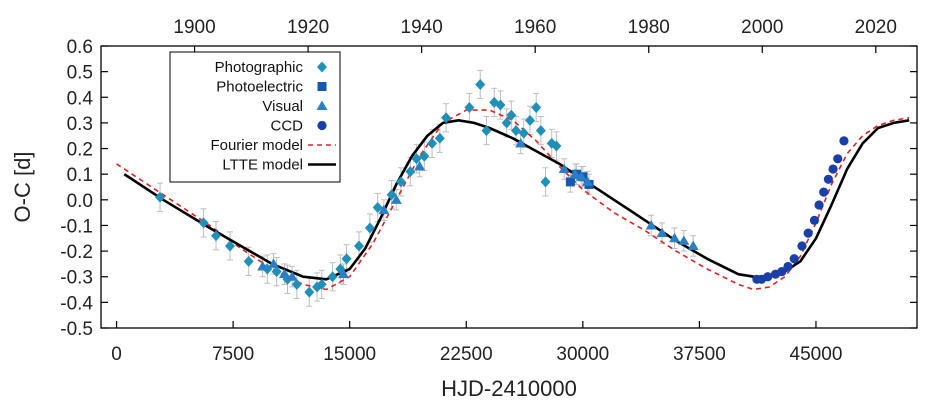  Describe the element at coordinates (422, 27) in the screenshot. I see `top-tick-label: 1940` at that location.